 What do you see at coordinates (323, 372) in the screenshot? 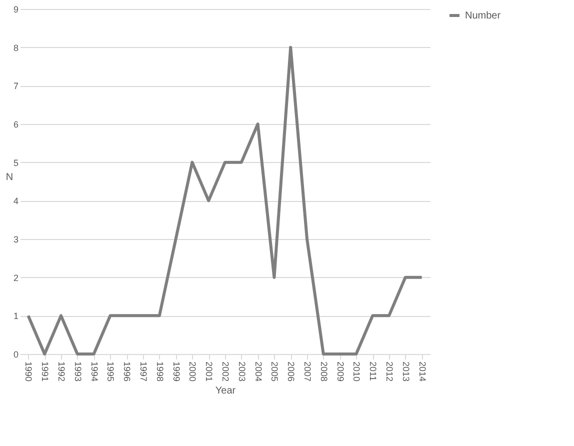
I see `x-tick-label: 2008` at bounding box center [323, 372].